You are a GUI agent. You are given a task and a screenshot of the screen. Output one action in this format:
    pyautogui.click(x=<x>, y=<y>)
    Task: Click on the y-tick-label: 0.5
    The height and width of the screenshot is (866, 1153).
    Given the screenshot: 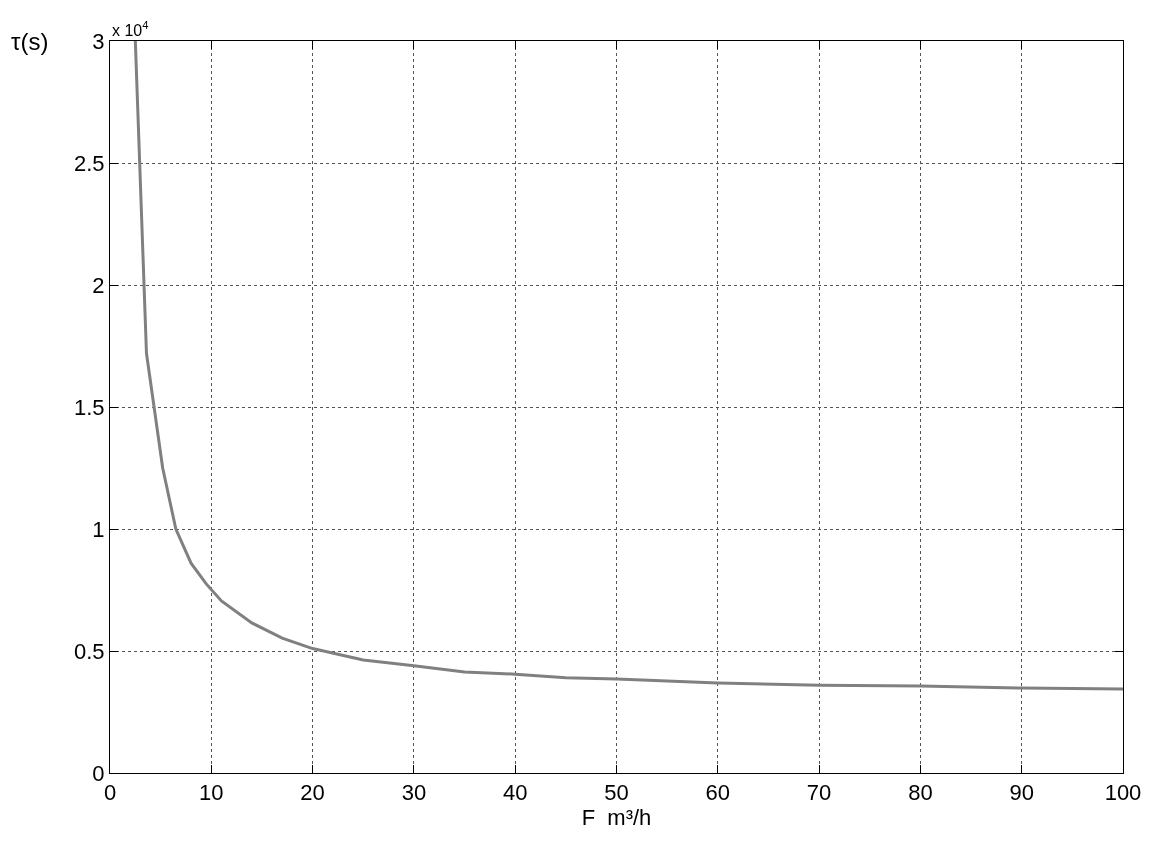 What is the action you would take?
    pyautogui.click(x=89, y=651)
    